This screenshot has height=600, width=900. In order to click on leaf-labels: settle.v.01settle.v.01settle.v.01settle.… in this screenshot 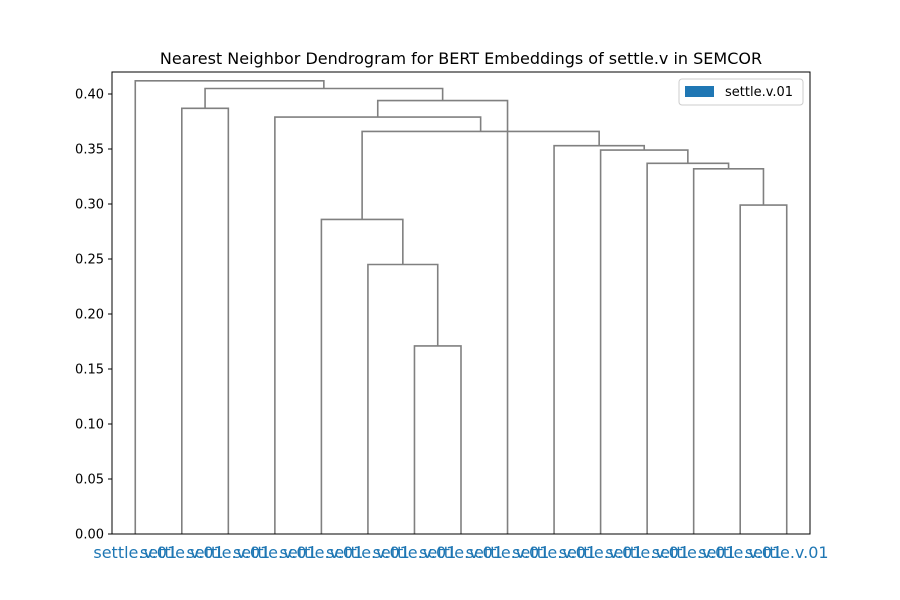, I will do `click(460, 552)`.